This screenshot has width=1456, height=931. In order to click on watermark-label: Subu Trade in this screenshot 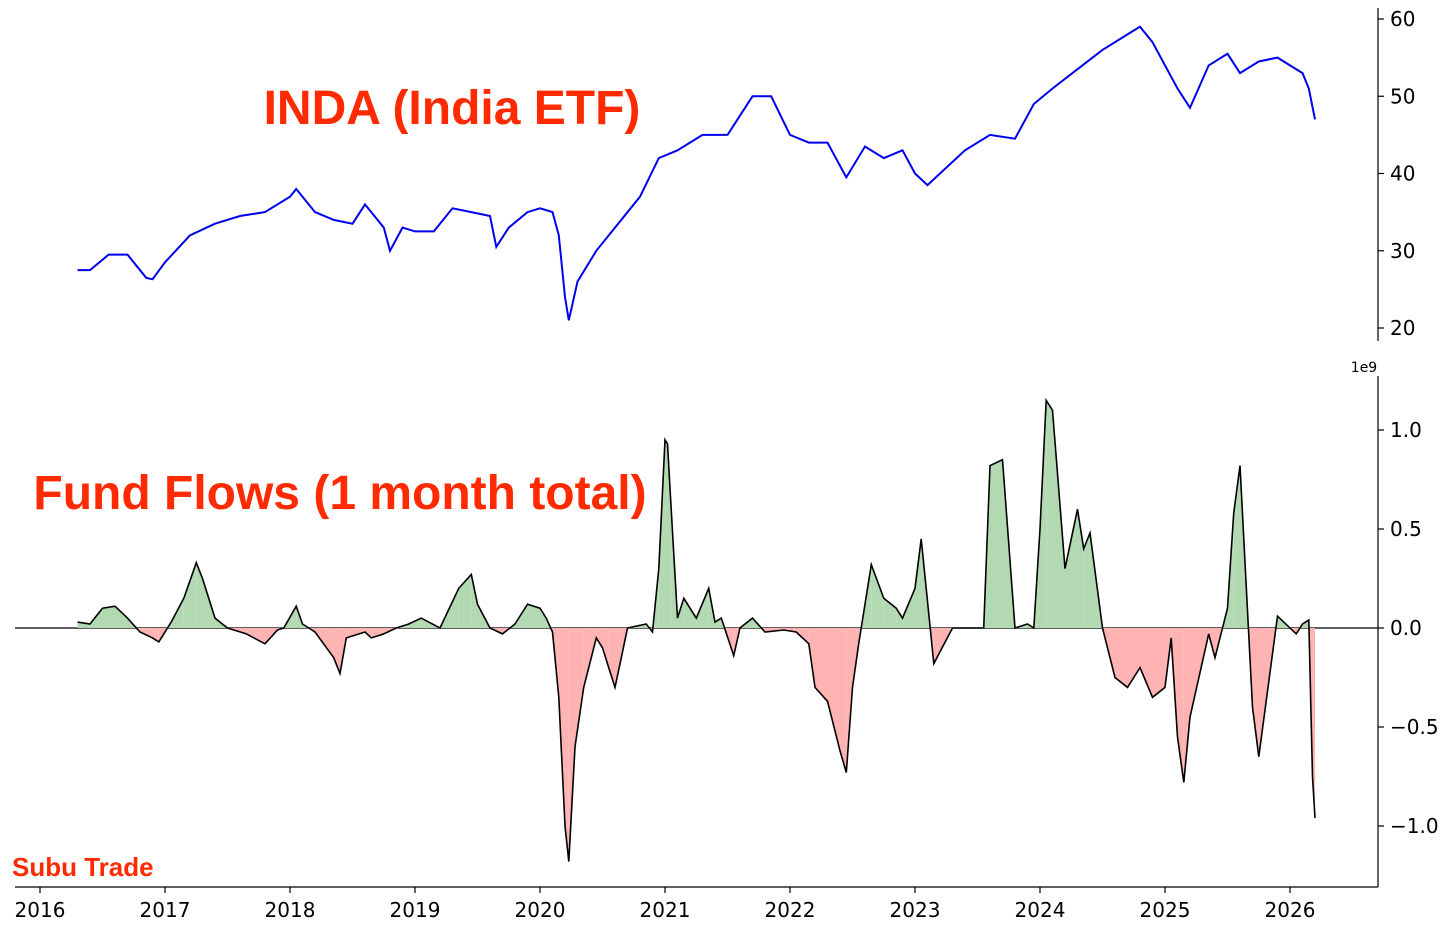, I will do `click(83, 867)`.